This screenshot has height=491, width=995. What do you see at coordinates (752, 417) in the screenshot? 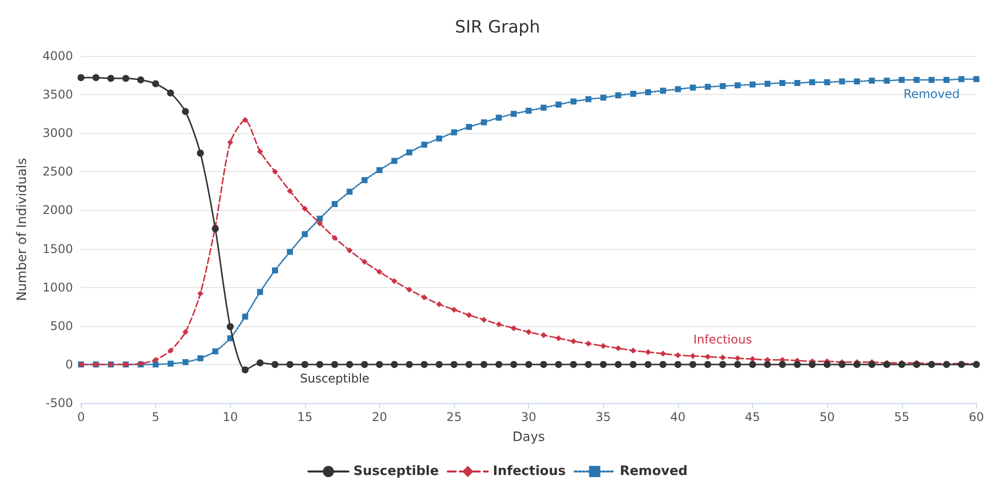
I see `x-tick-label: 45` at bounding box center [752, 417].